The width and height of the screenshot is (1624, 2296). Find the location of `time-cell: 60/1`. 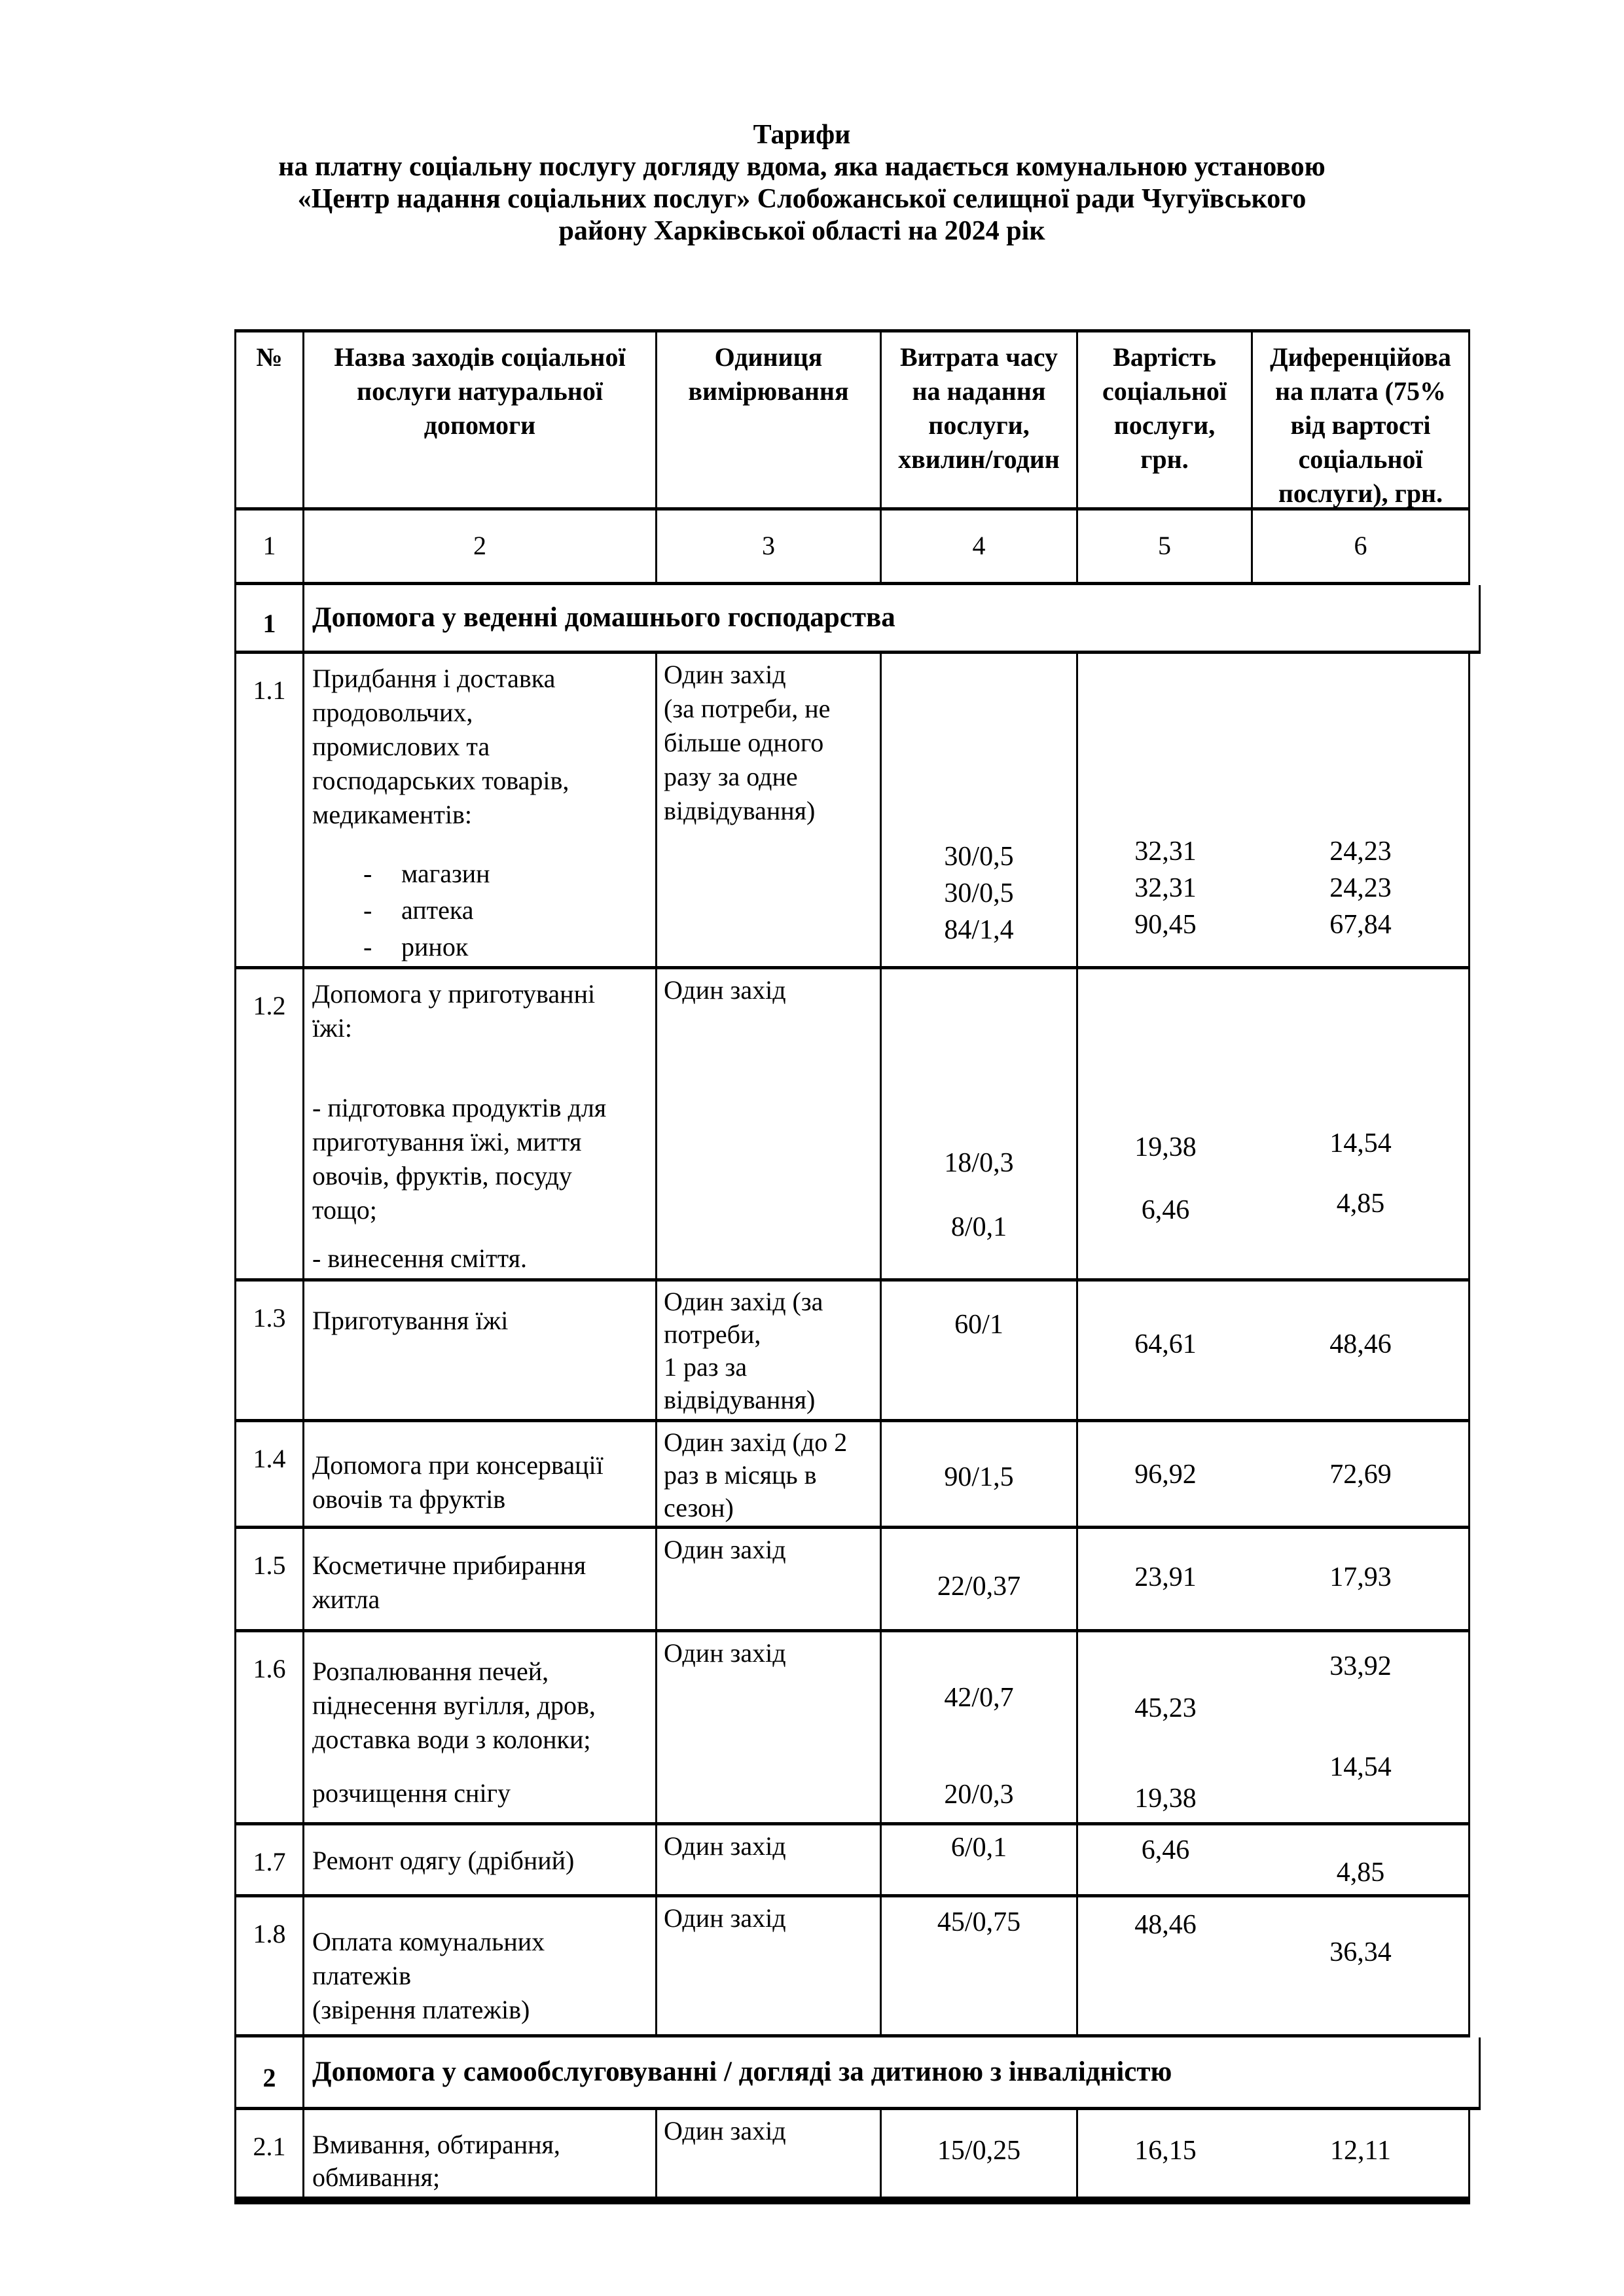

time-cell: 60/1 is located at coordinates (980, 1350).